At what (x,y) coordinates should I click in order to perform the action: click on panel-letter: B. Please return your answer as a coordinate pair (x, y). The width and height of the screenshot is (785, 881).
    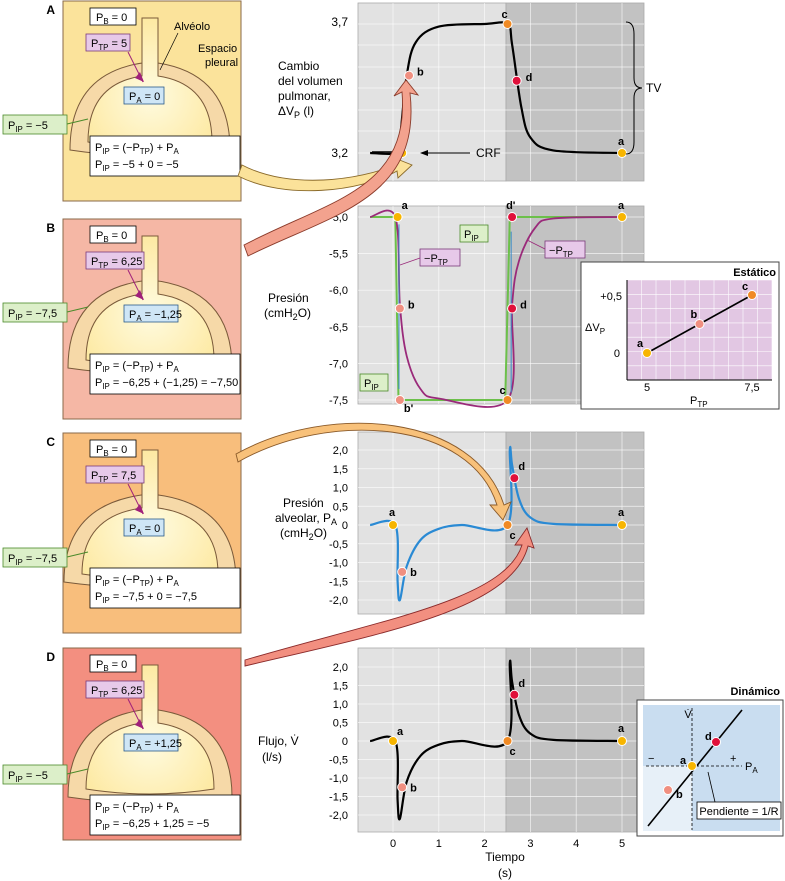
    Looking at the image, I should click on (50, 228).